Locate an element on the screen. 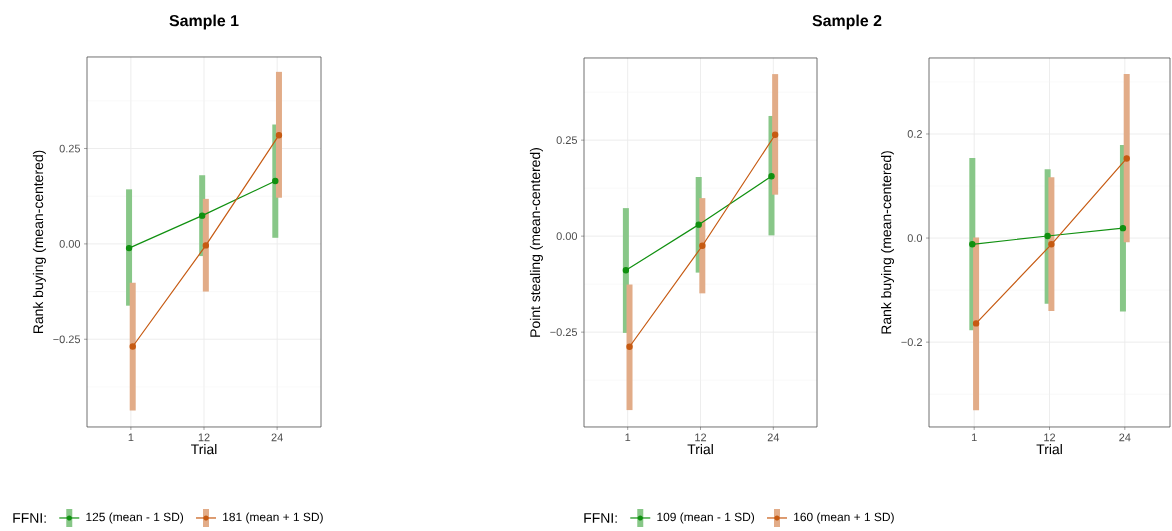 This screenshot has width=1172, height=531. legend-label: 125 (mean - 1 SD) is located at coordinates (135, 518).